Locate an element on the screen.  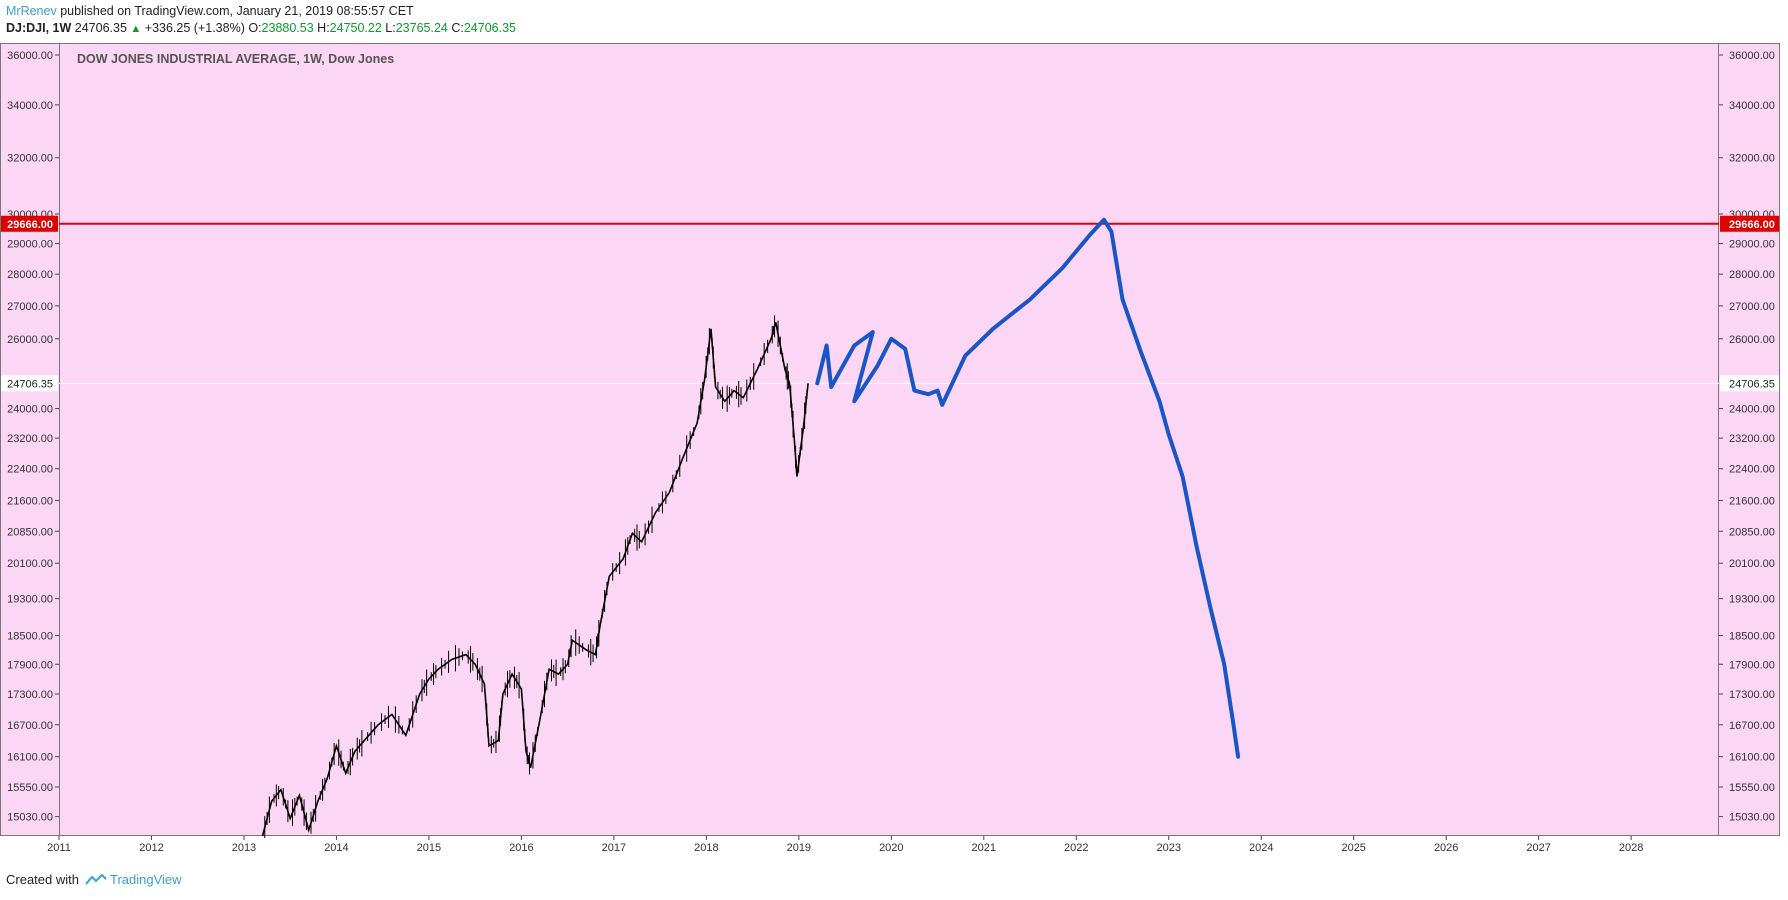
high-label: H: is located at coordinates (323, 28).